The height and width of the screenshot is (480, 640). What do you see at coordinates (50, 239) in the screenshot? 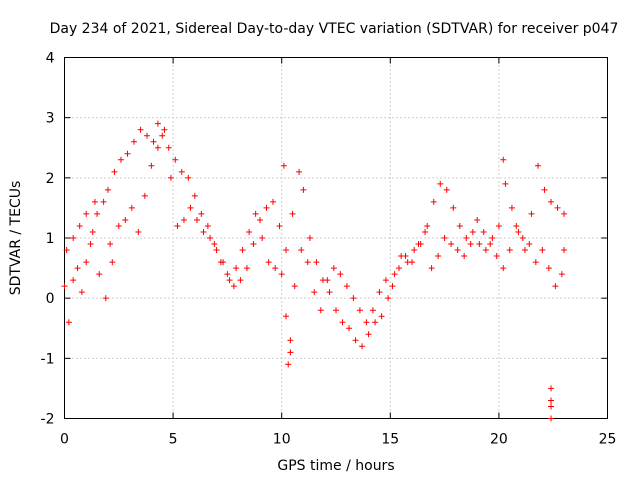
I see `y-tick-label: 1` at bounding box center [50, 239].